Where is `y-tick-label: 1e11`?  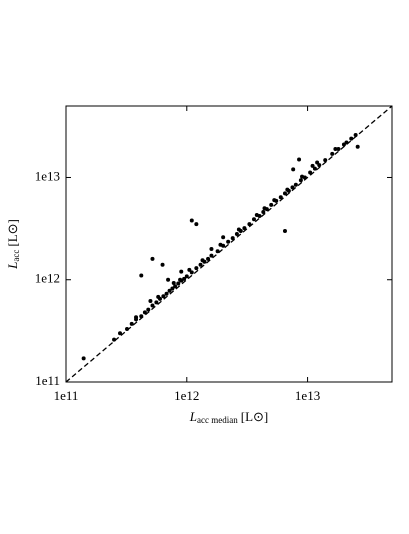 y-tick-label: 1e11 is located at coordinates (47, 380).